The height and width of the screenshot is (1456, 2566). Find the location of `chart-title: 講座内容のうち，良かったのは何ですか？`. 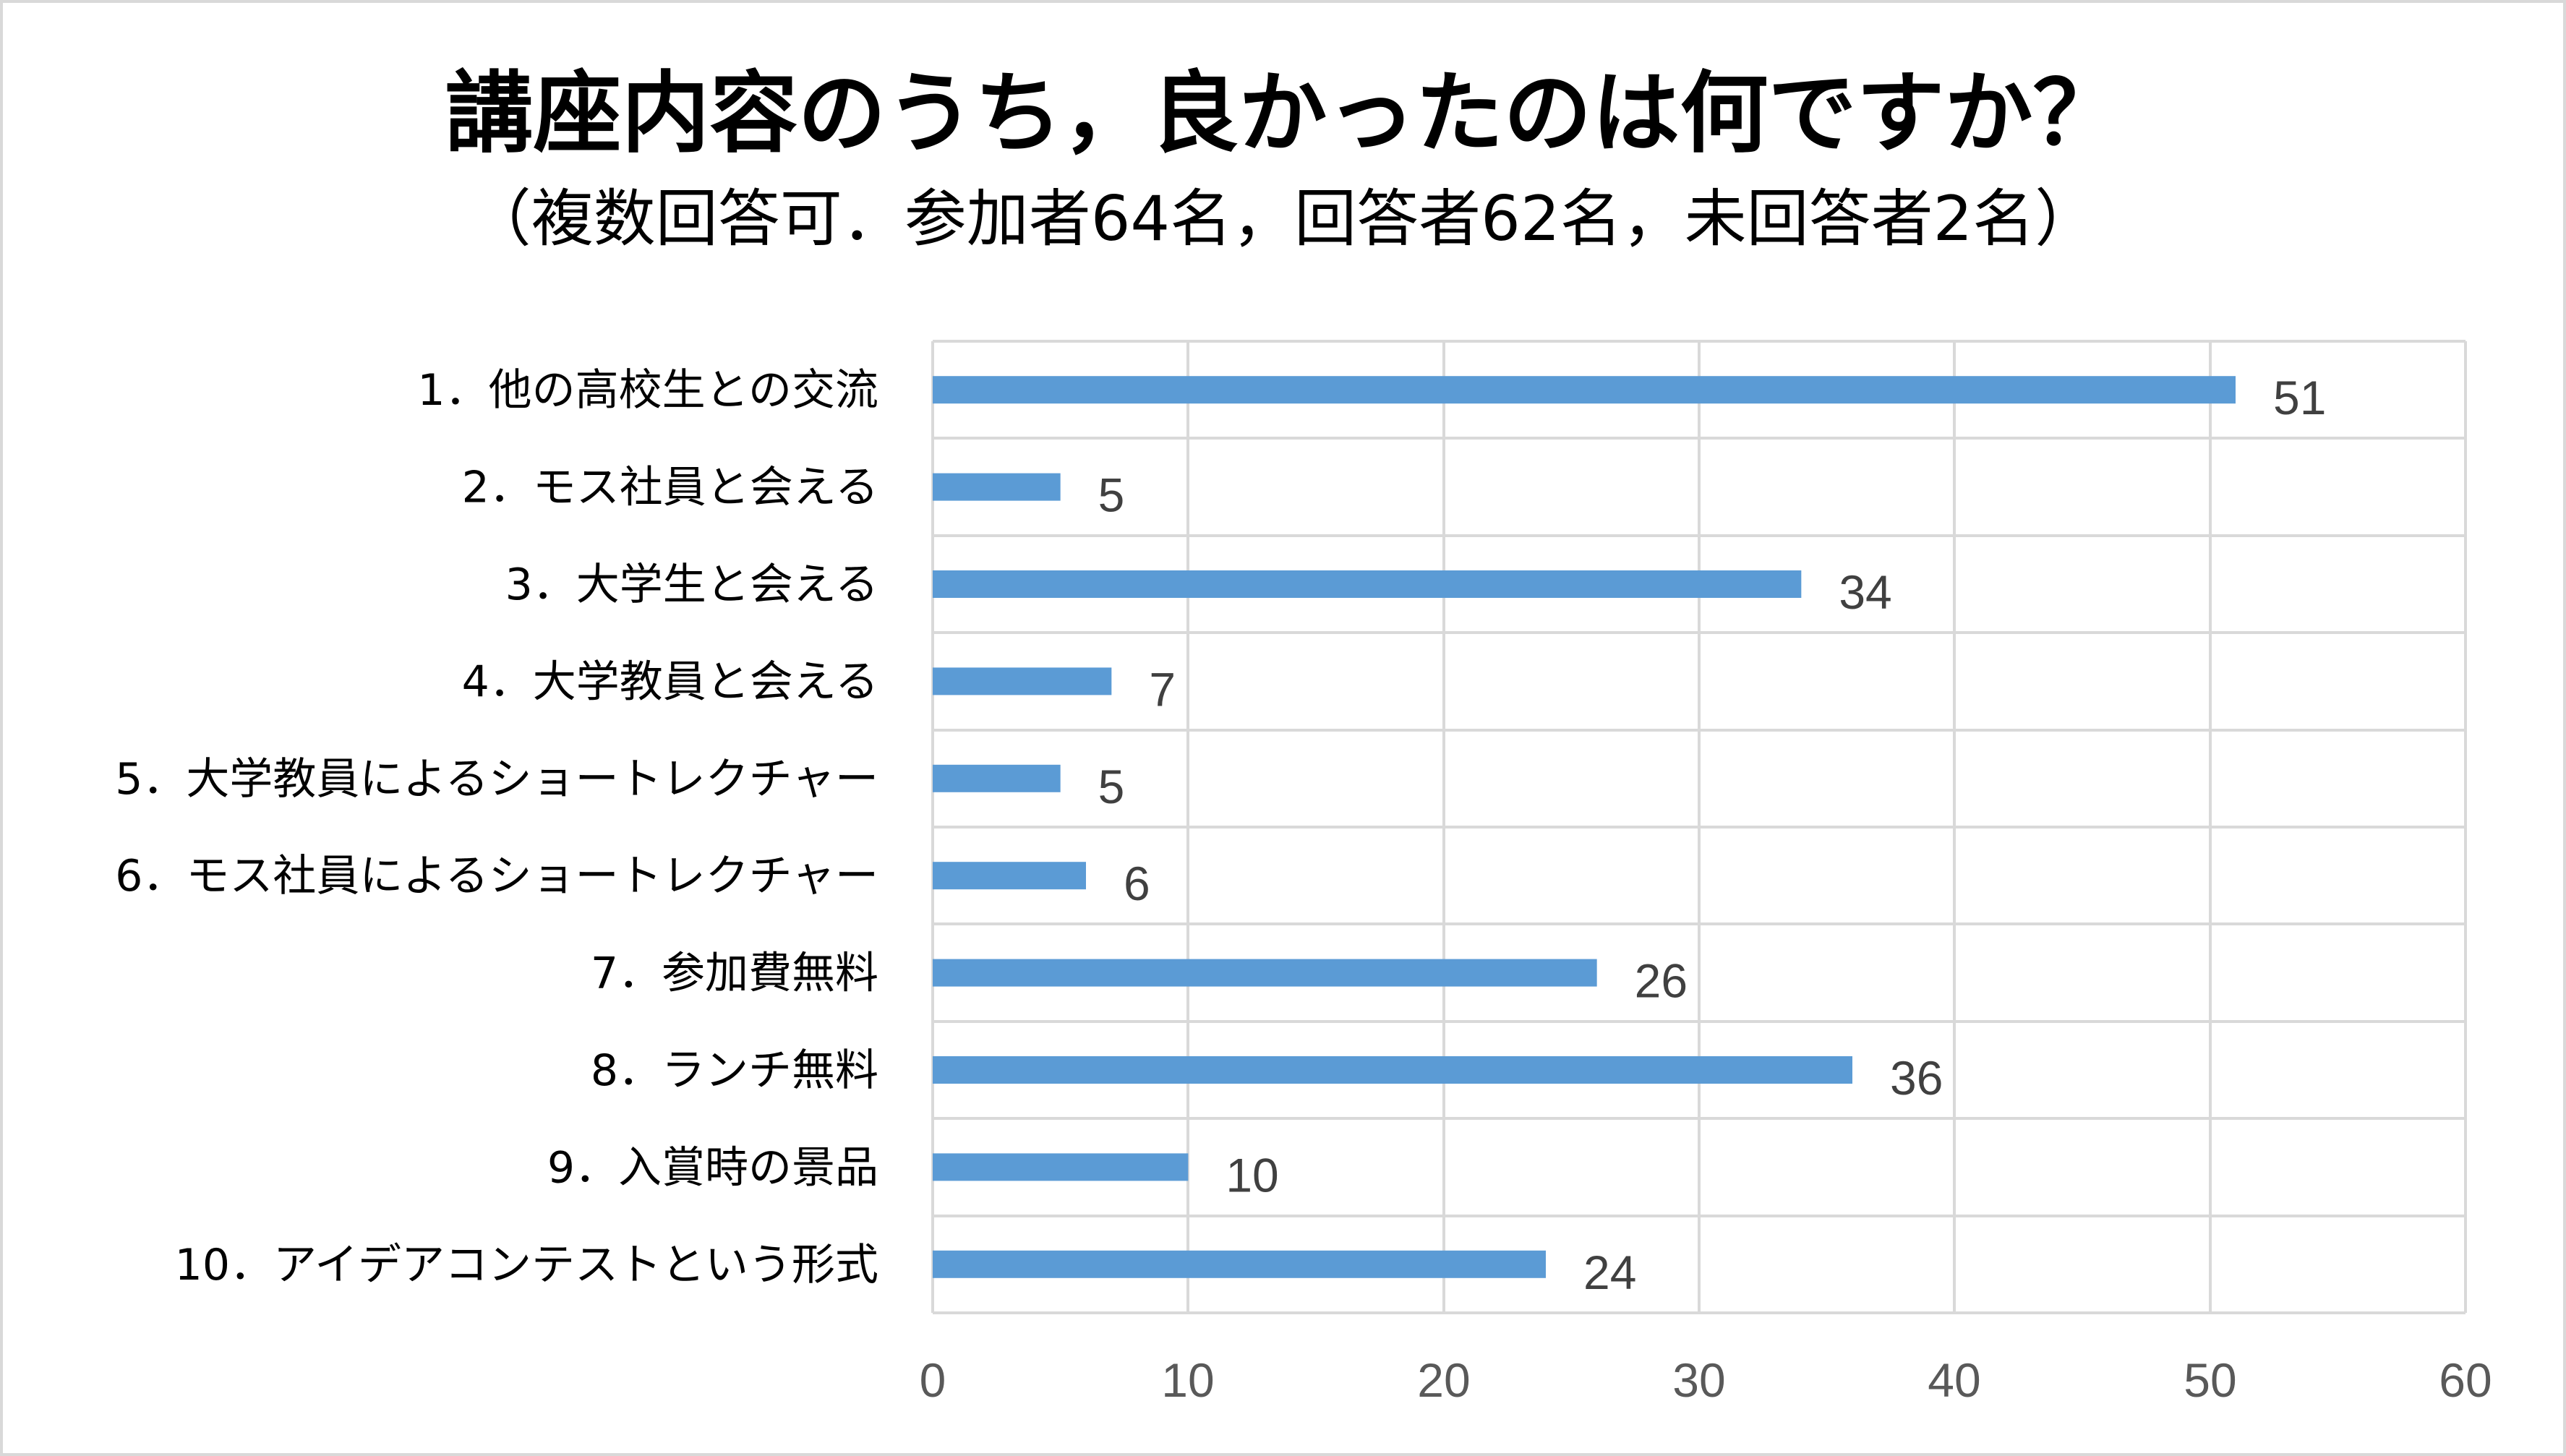

chart-title: 講座内容のうち，良かったのは何ですか？ is located at coordinates (1283, 113).